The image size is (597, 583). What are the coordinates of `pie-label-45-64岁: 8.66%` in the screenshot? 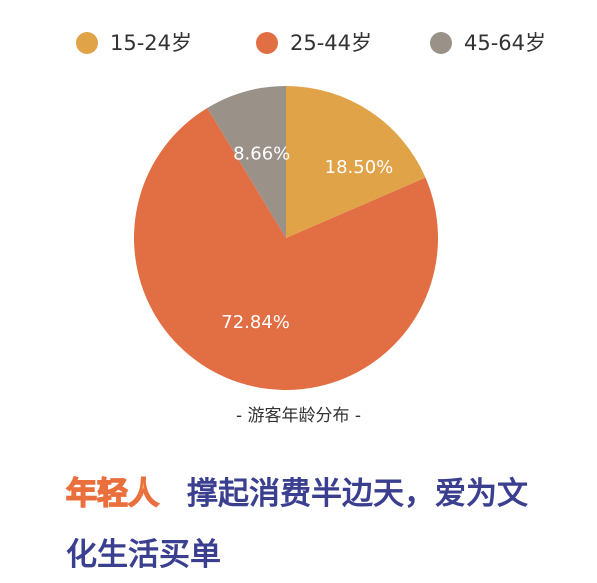 It's located at (261, 153).